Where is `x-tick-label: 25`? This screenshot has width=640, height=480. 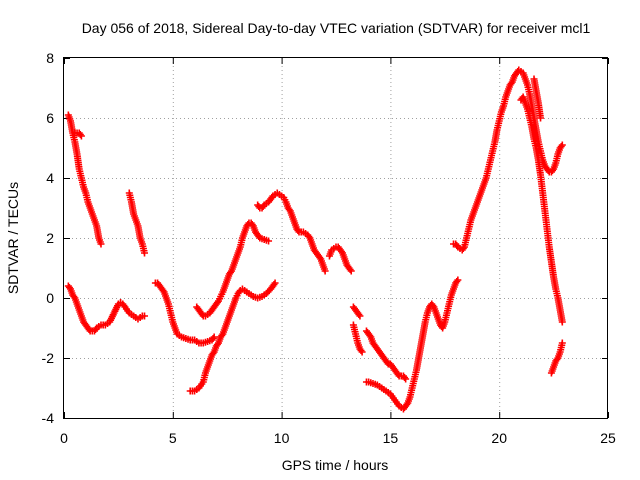
x-tick-label: 25 is located at coordinates (608, 438).